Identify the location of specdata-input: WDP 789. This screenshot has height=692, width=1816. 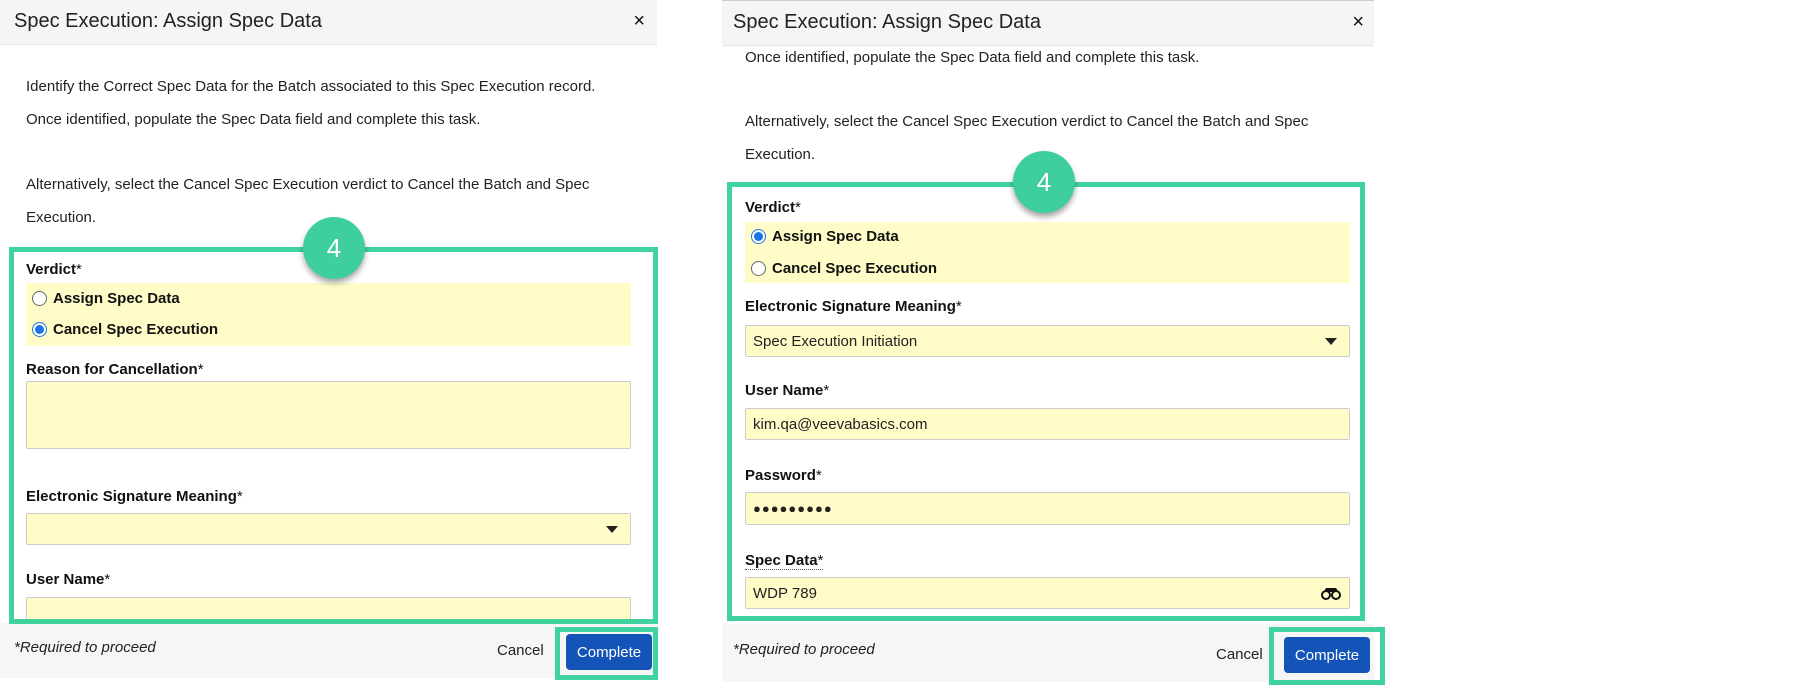
(1047, 593).